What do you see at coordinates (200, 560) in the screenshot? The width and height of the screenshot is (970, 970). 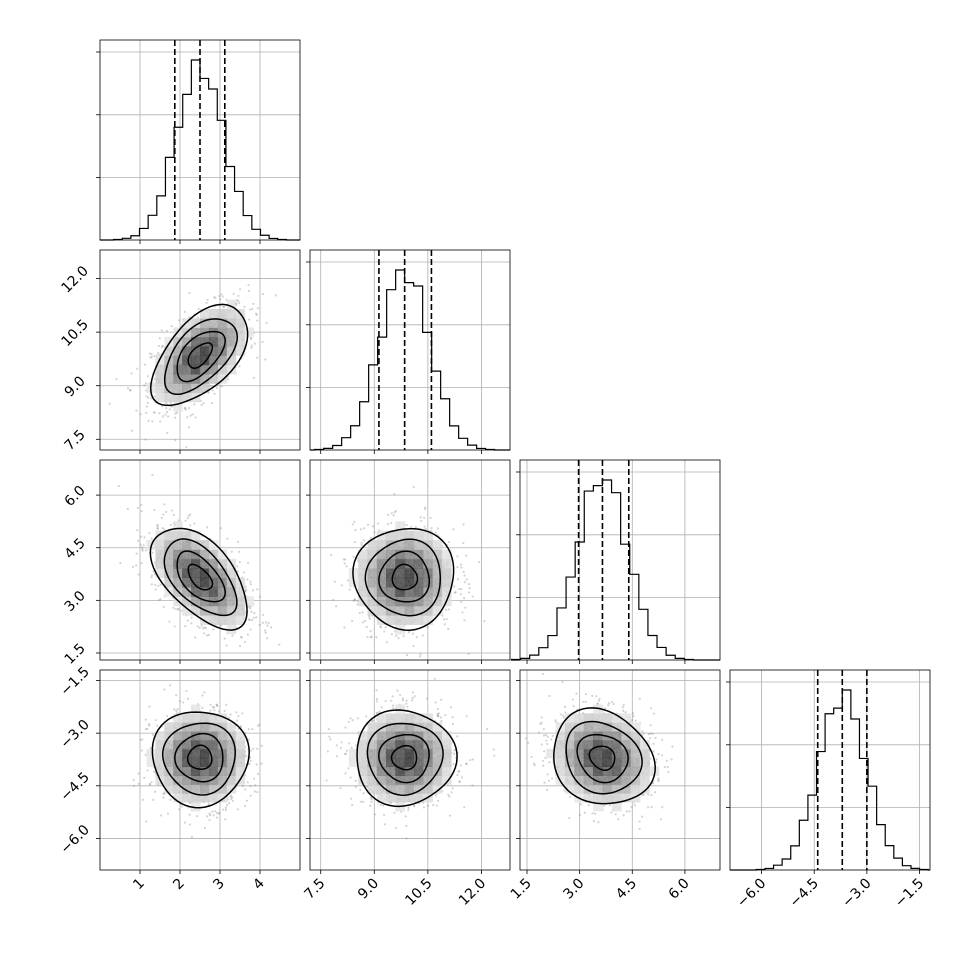 I see `panel-content` at bounding box center [200, 560].